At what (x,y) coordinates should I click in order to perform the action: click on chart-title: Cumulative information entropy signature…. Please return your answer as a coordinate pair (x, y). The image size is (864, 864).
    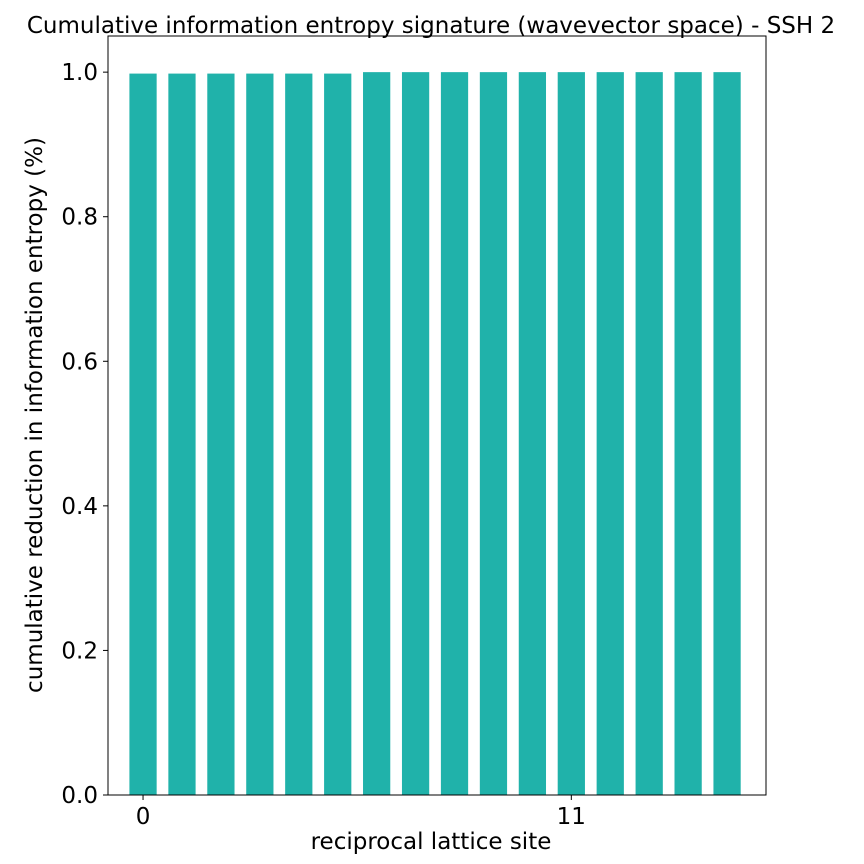
    Looking at the image, I should click on (431, 26).